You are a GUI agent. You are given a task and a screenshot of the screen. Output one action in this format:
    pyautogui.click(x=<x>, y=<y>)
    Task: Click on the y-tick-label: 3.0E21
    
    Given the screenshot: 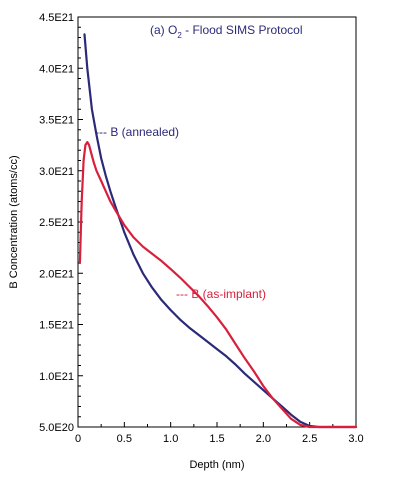 What is the action you would take?
    pyautogui.click(x=56, y=172)
    